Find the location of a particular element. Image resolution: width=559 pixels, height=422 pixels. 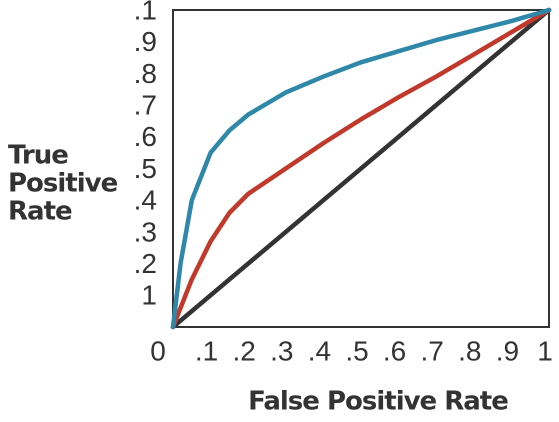

x-tick-label: .6 is located at coordinates (394, 350).